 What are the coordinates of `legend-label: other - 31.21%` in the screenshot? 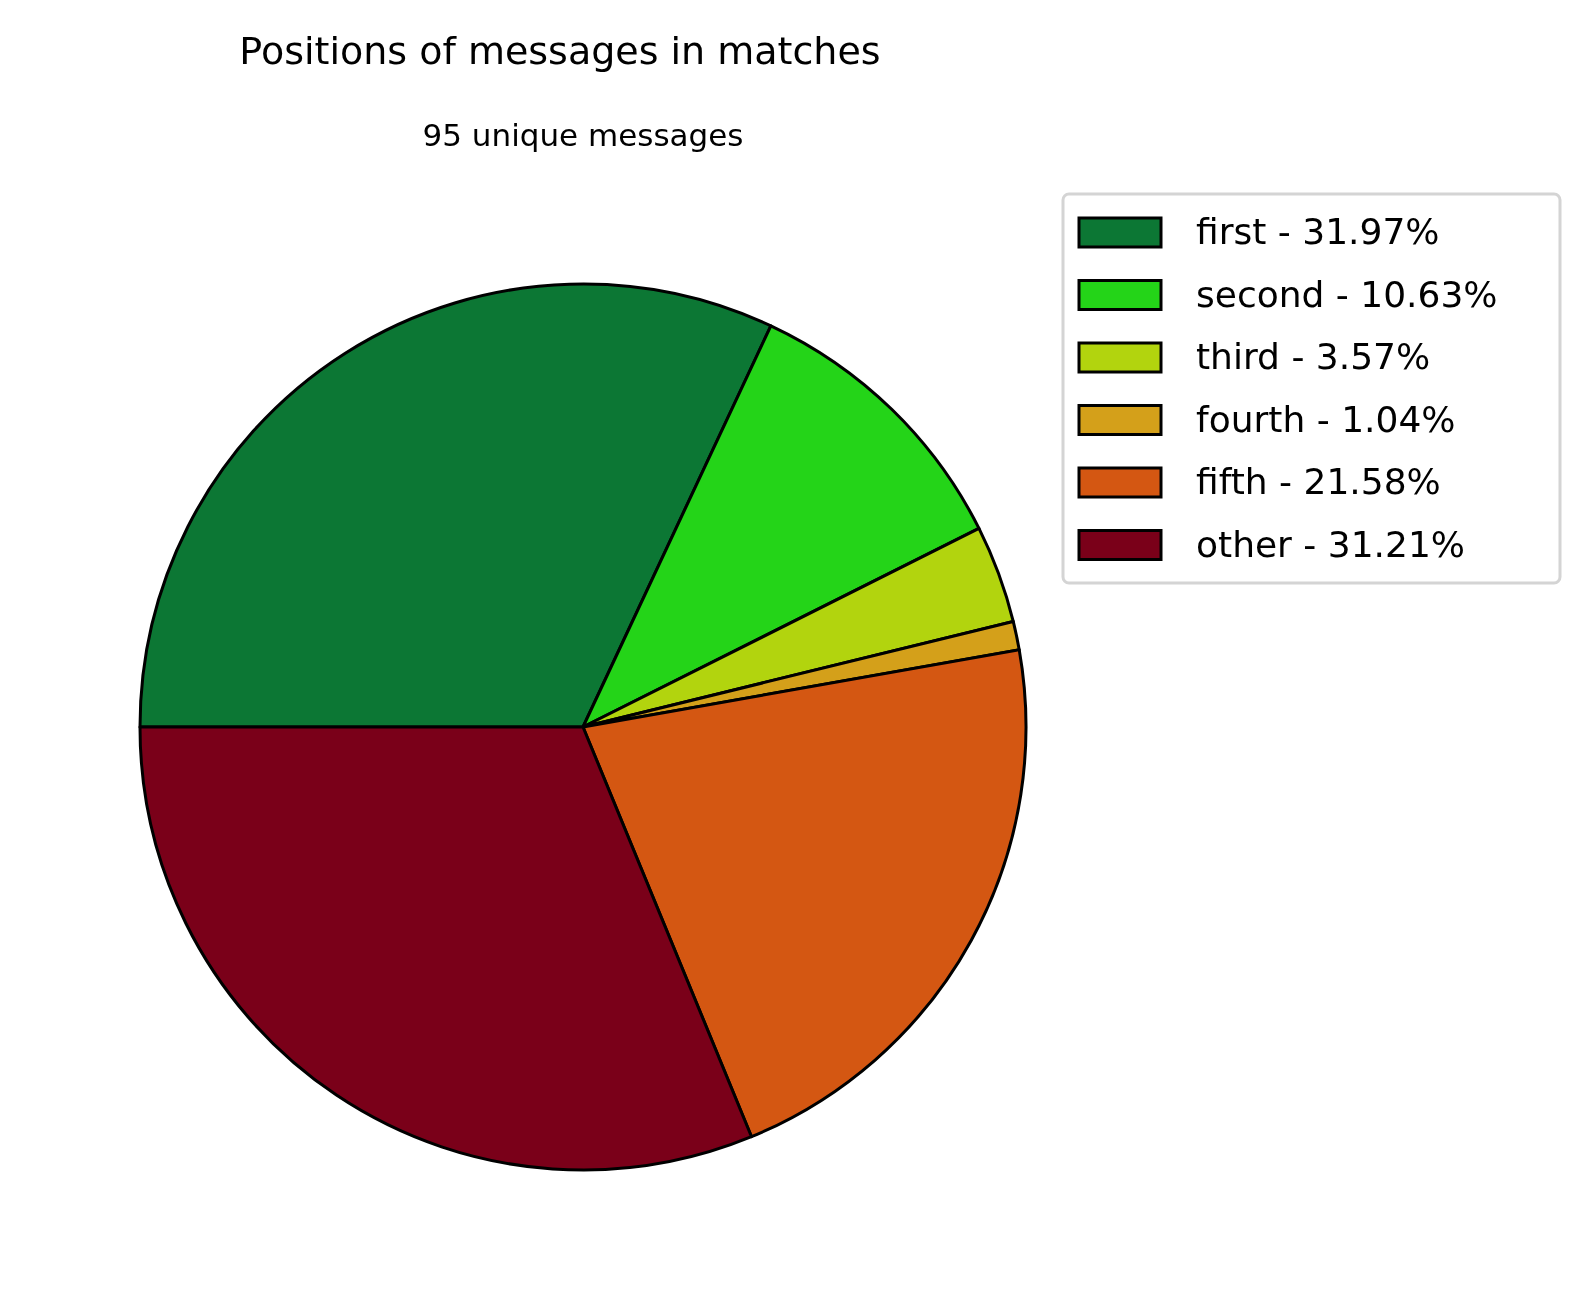 It's located at (1331, 544).